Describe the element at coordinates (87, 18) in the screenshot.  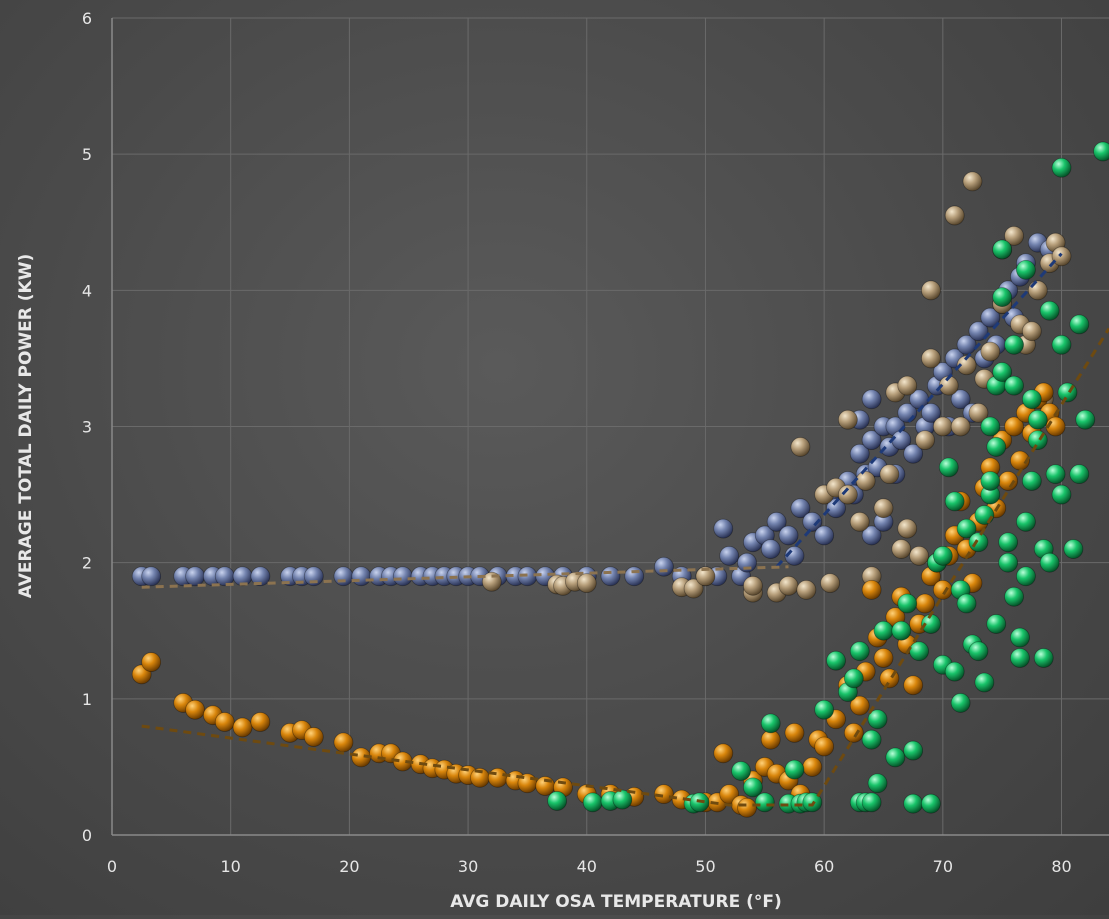
I see `y-tick-label: 6` at that location.